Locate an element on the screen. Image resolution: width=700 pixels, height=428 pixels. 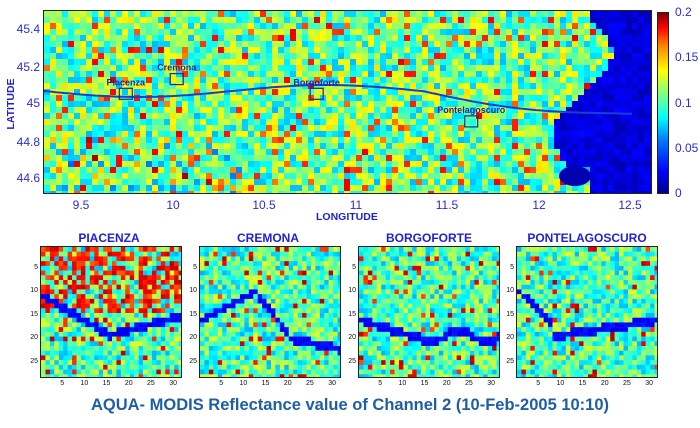
colorbar-tick: 0.2 is located at coordinates (683, 12).